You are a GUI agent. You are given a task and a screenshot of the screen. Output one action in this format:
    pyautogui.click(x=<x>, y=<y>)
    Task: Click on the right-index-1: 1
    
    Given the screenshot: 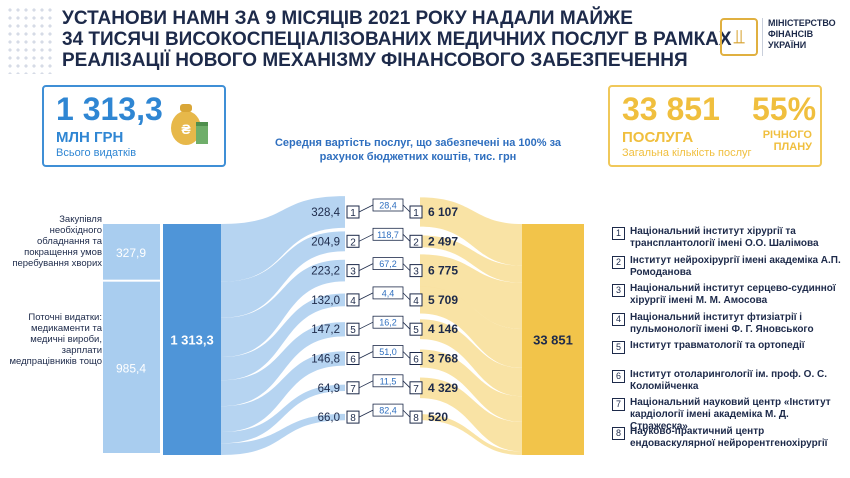 What is the action you would take?
    pyautogui.click(x=416, y=213)
    